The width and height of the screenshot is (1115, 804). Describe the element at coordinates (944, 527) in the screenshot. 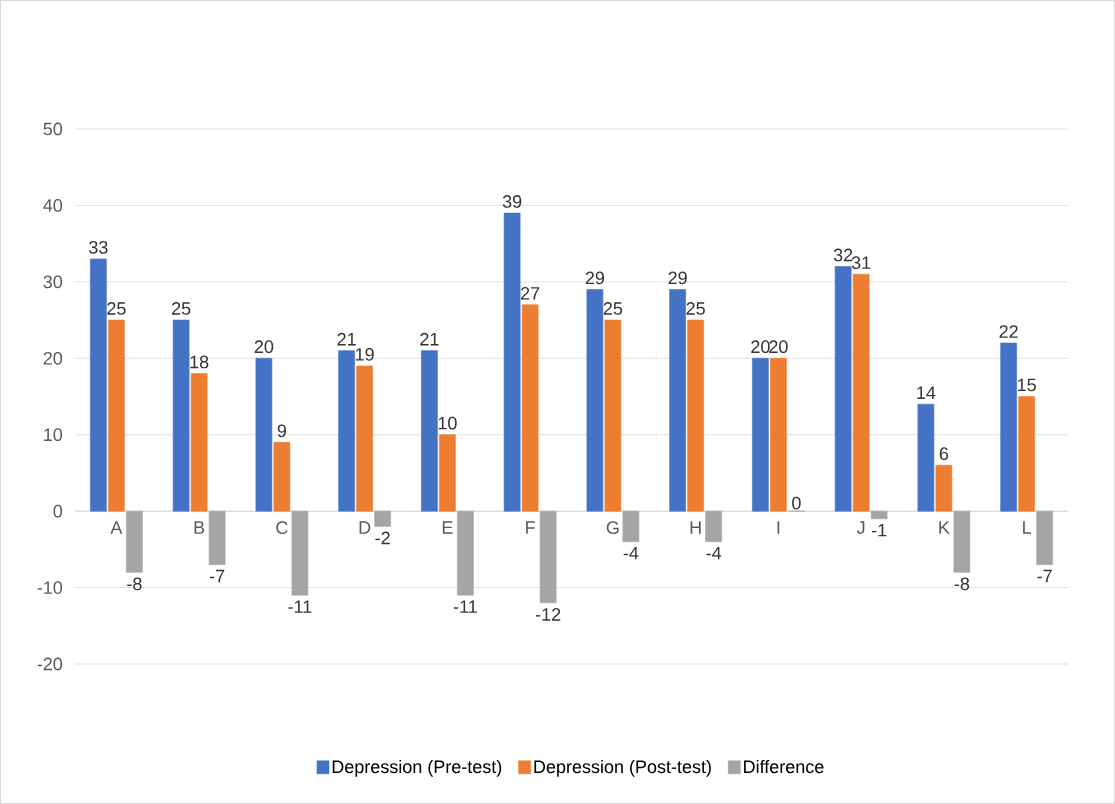

I see `x-tick-label: K` at that location.